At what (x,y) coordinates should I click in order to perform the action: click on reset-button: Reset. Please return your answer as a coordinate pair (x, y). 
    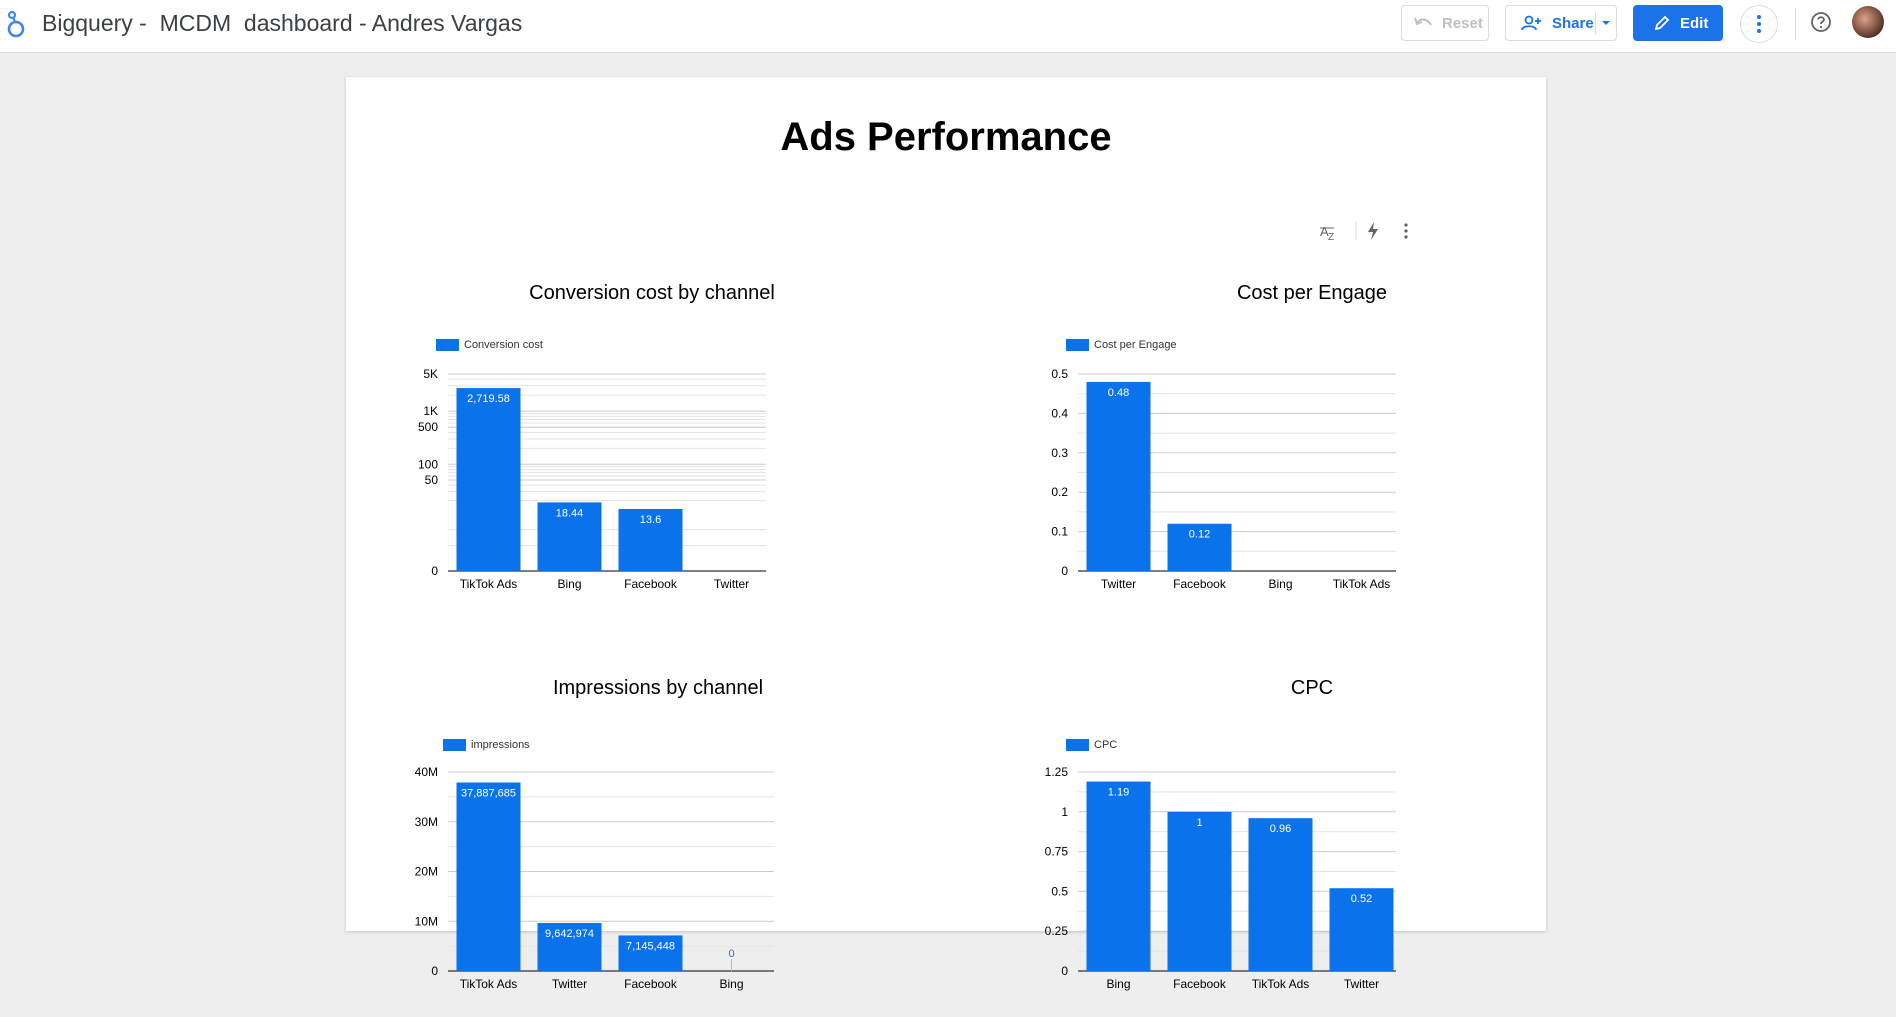
    Looking at the image, I should click on (1445, 23).